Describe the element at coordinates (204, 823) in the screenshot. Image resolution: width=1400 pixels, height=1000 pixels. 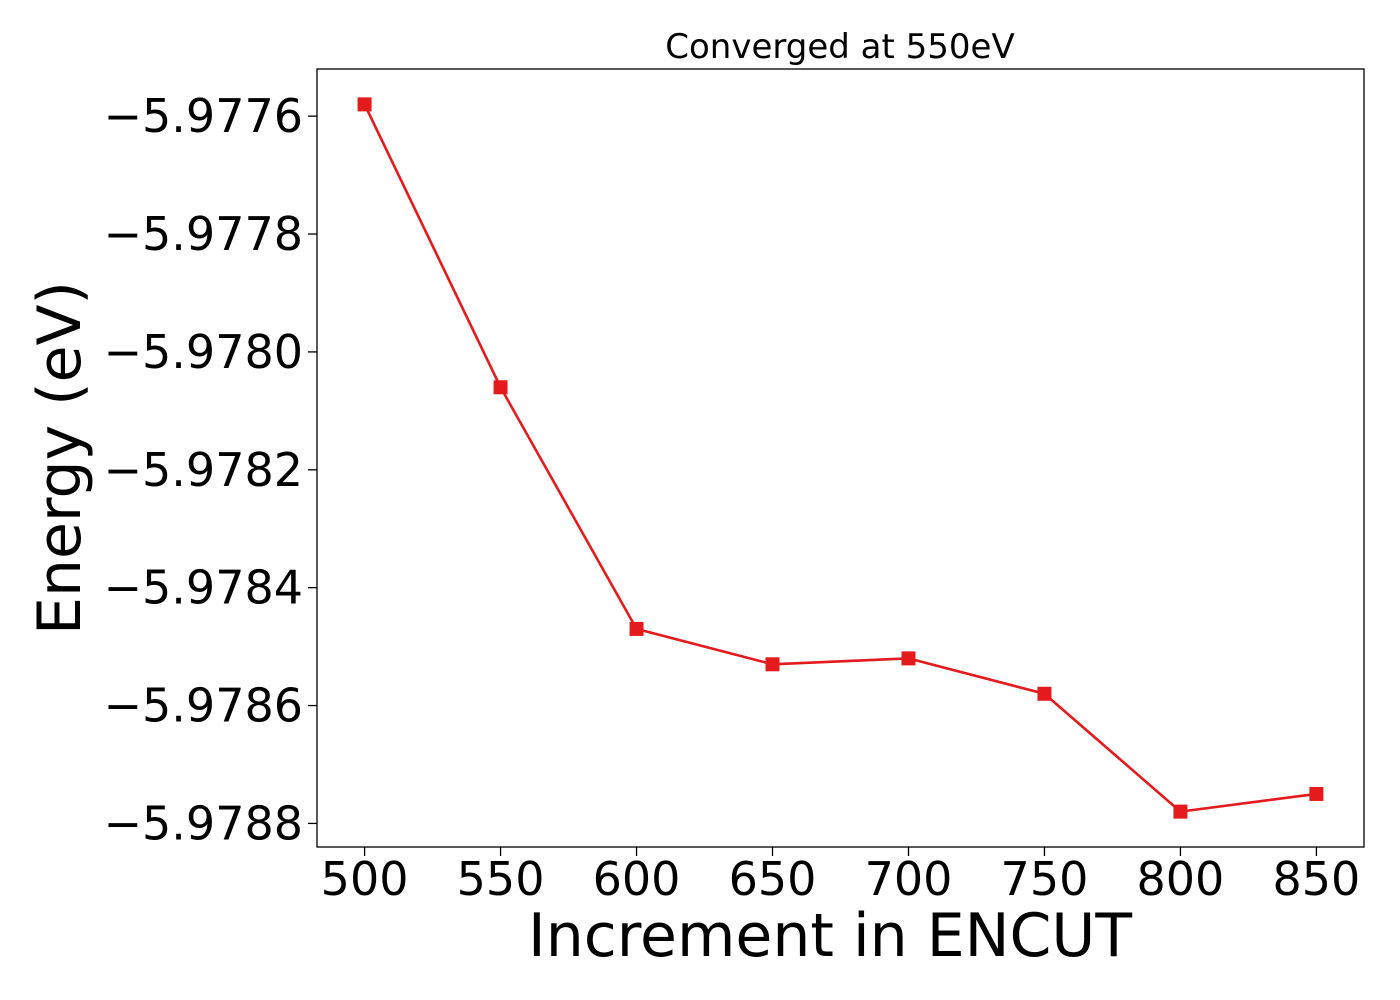
I see `y-tick-label: −5.9788` at that location.